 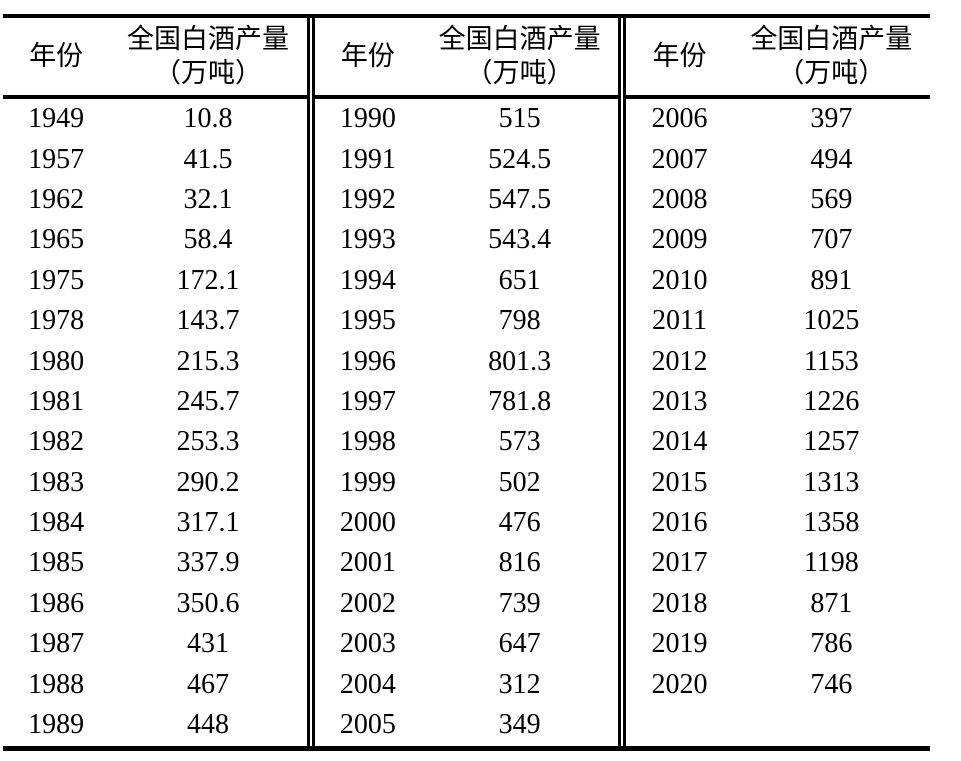 I want to click on year-cell: 1965, so click(x=56, y=240).